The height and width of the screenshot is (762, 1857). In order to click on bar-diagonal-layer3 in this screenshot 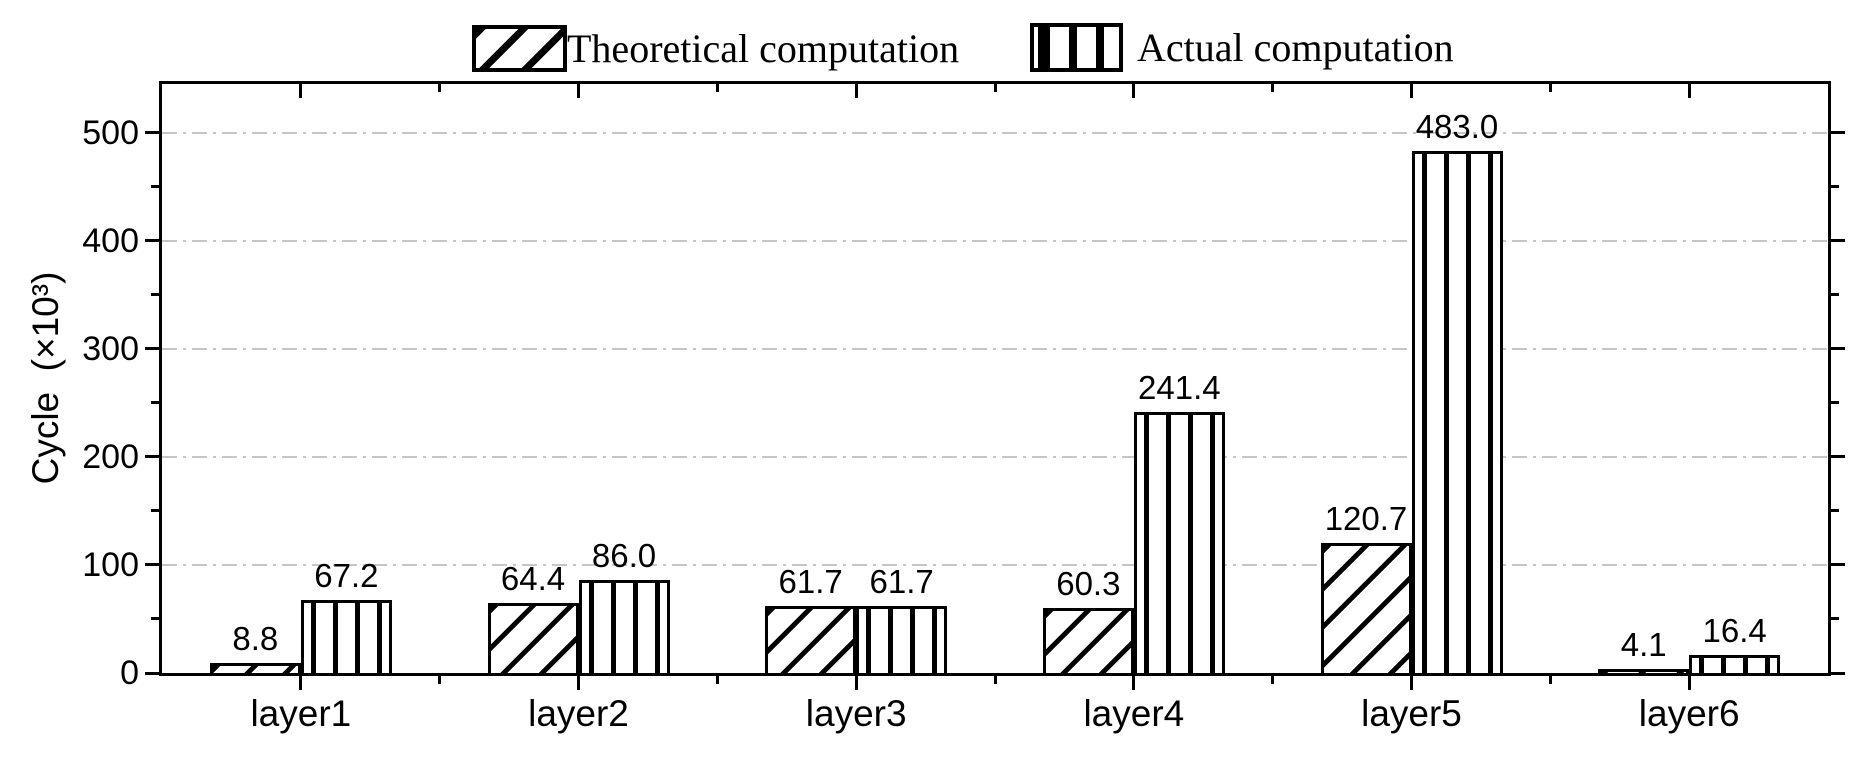, I will do `click(811, 639)`.